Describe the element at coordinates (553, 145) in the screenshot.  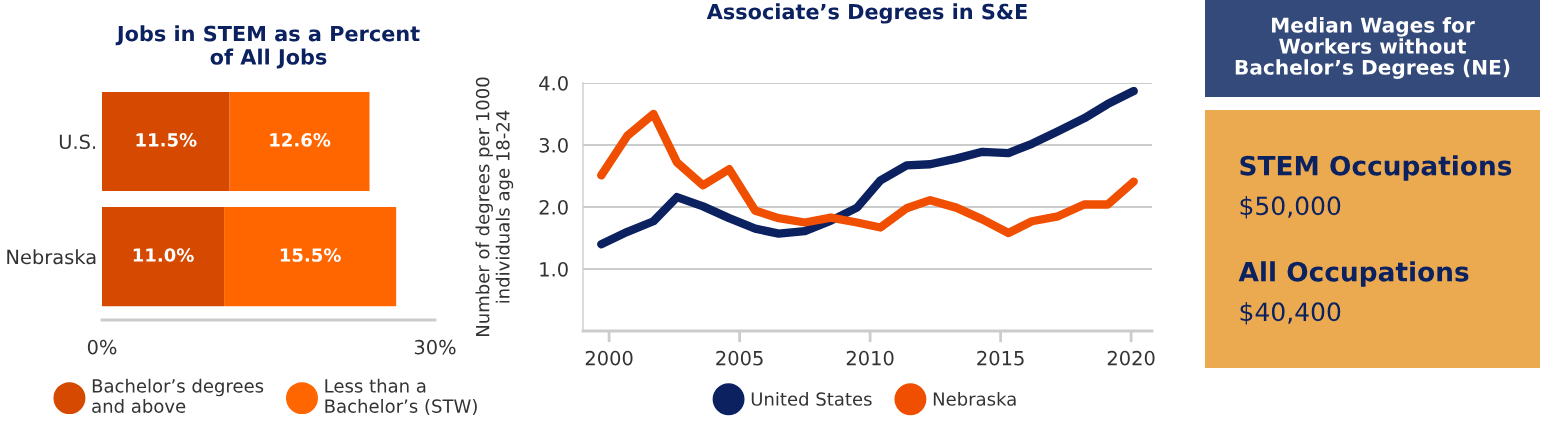
I see `y-tick-label: 3.0` at that location.